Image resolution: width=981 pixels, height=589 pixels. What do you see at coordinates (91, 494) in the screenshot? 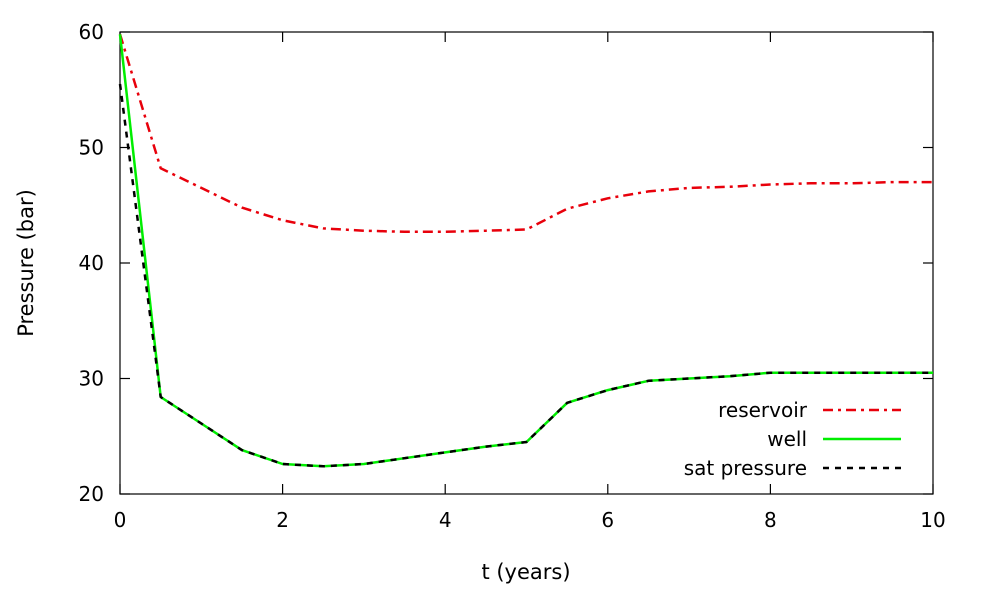
I see `y-tick-label: 20` at bounding box center [91, 494].